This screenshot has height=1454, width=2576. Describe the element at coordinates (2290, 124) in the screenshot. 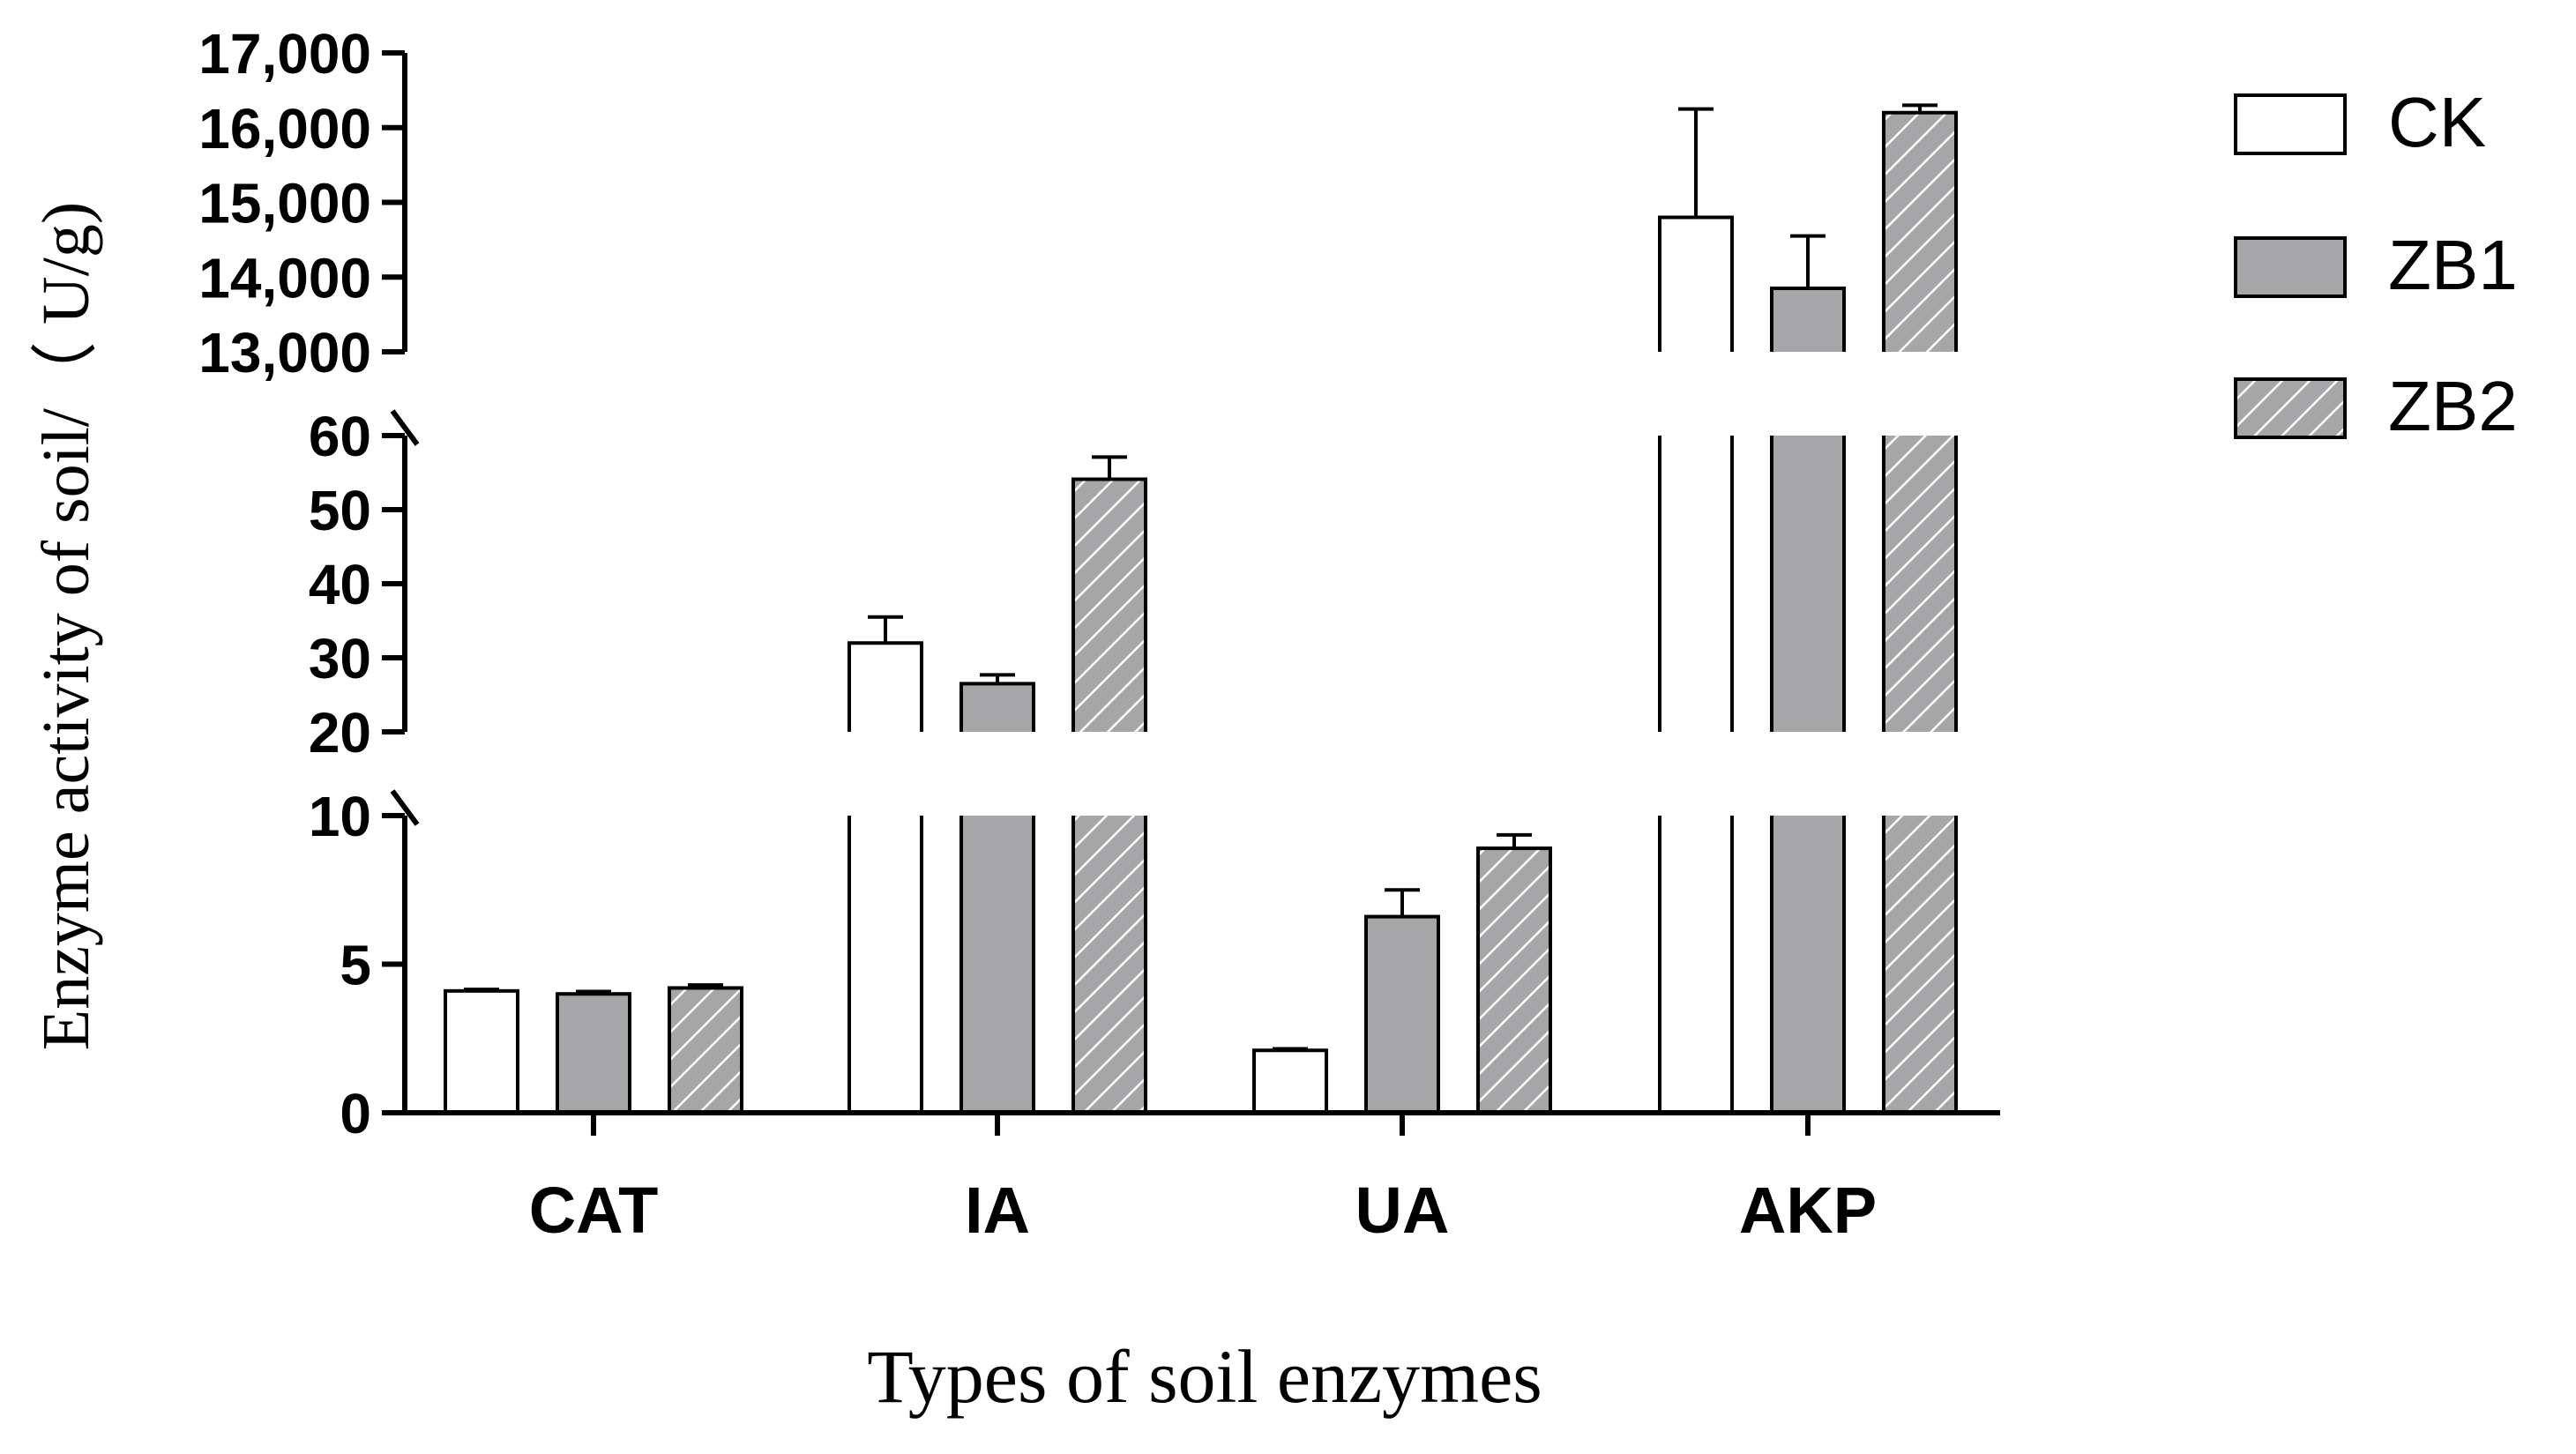

I see `legend-swatch-CK` at that location.